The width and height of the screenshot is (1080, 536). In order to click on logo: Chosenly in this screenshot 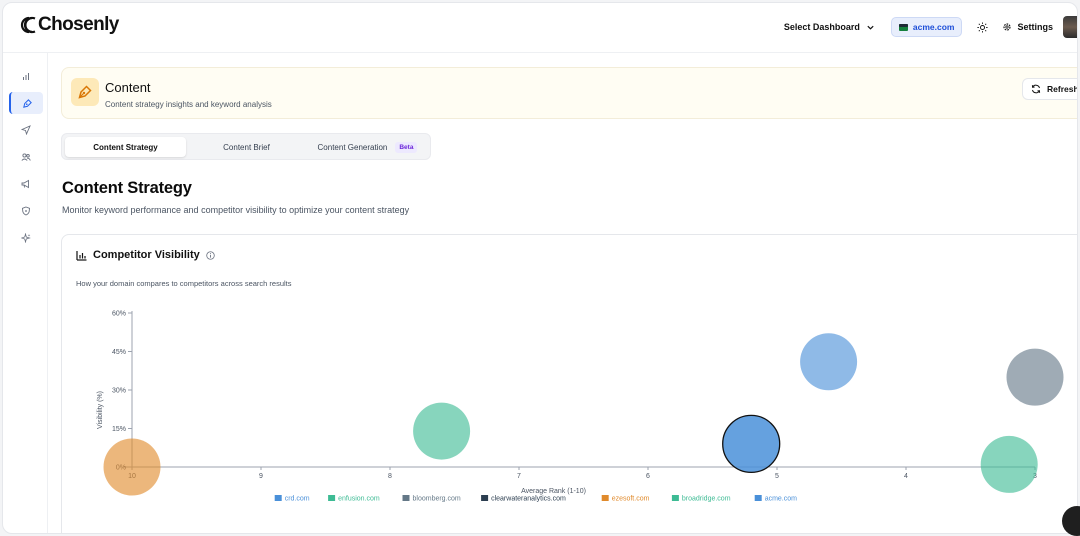, I will do `click(69, 25)`.